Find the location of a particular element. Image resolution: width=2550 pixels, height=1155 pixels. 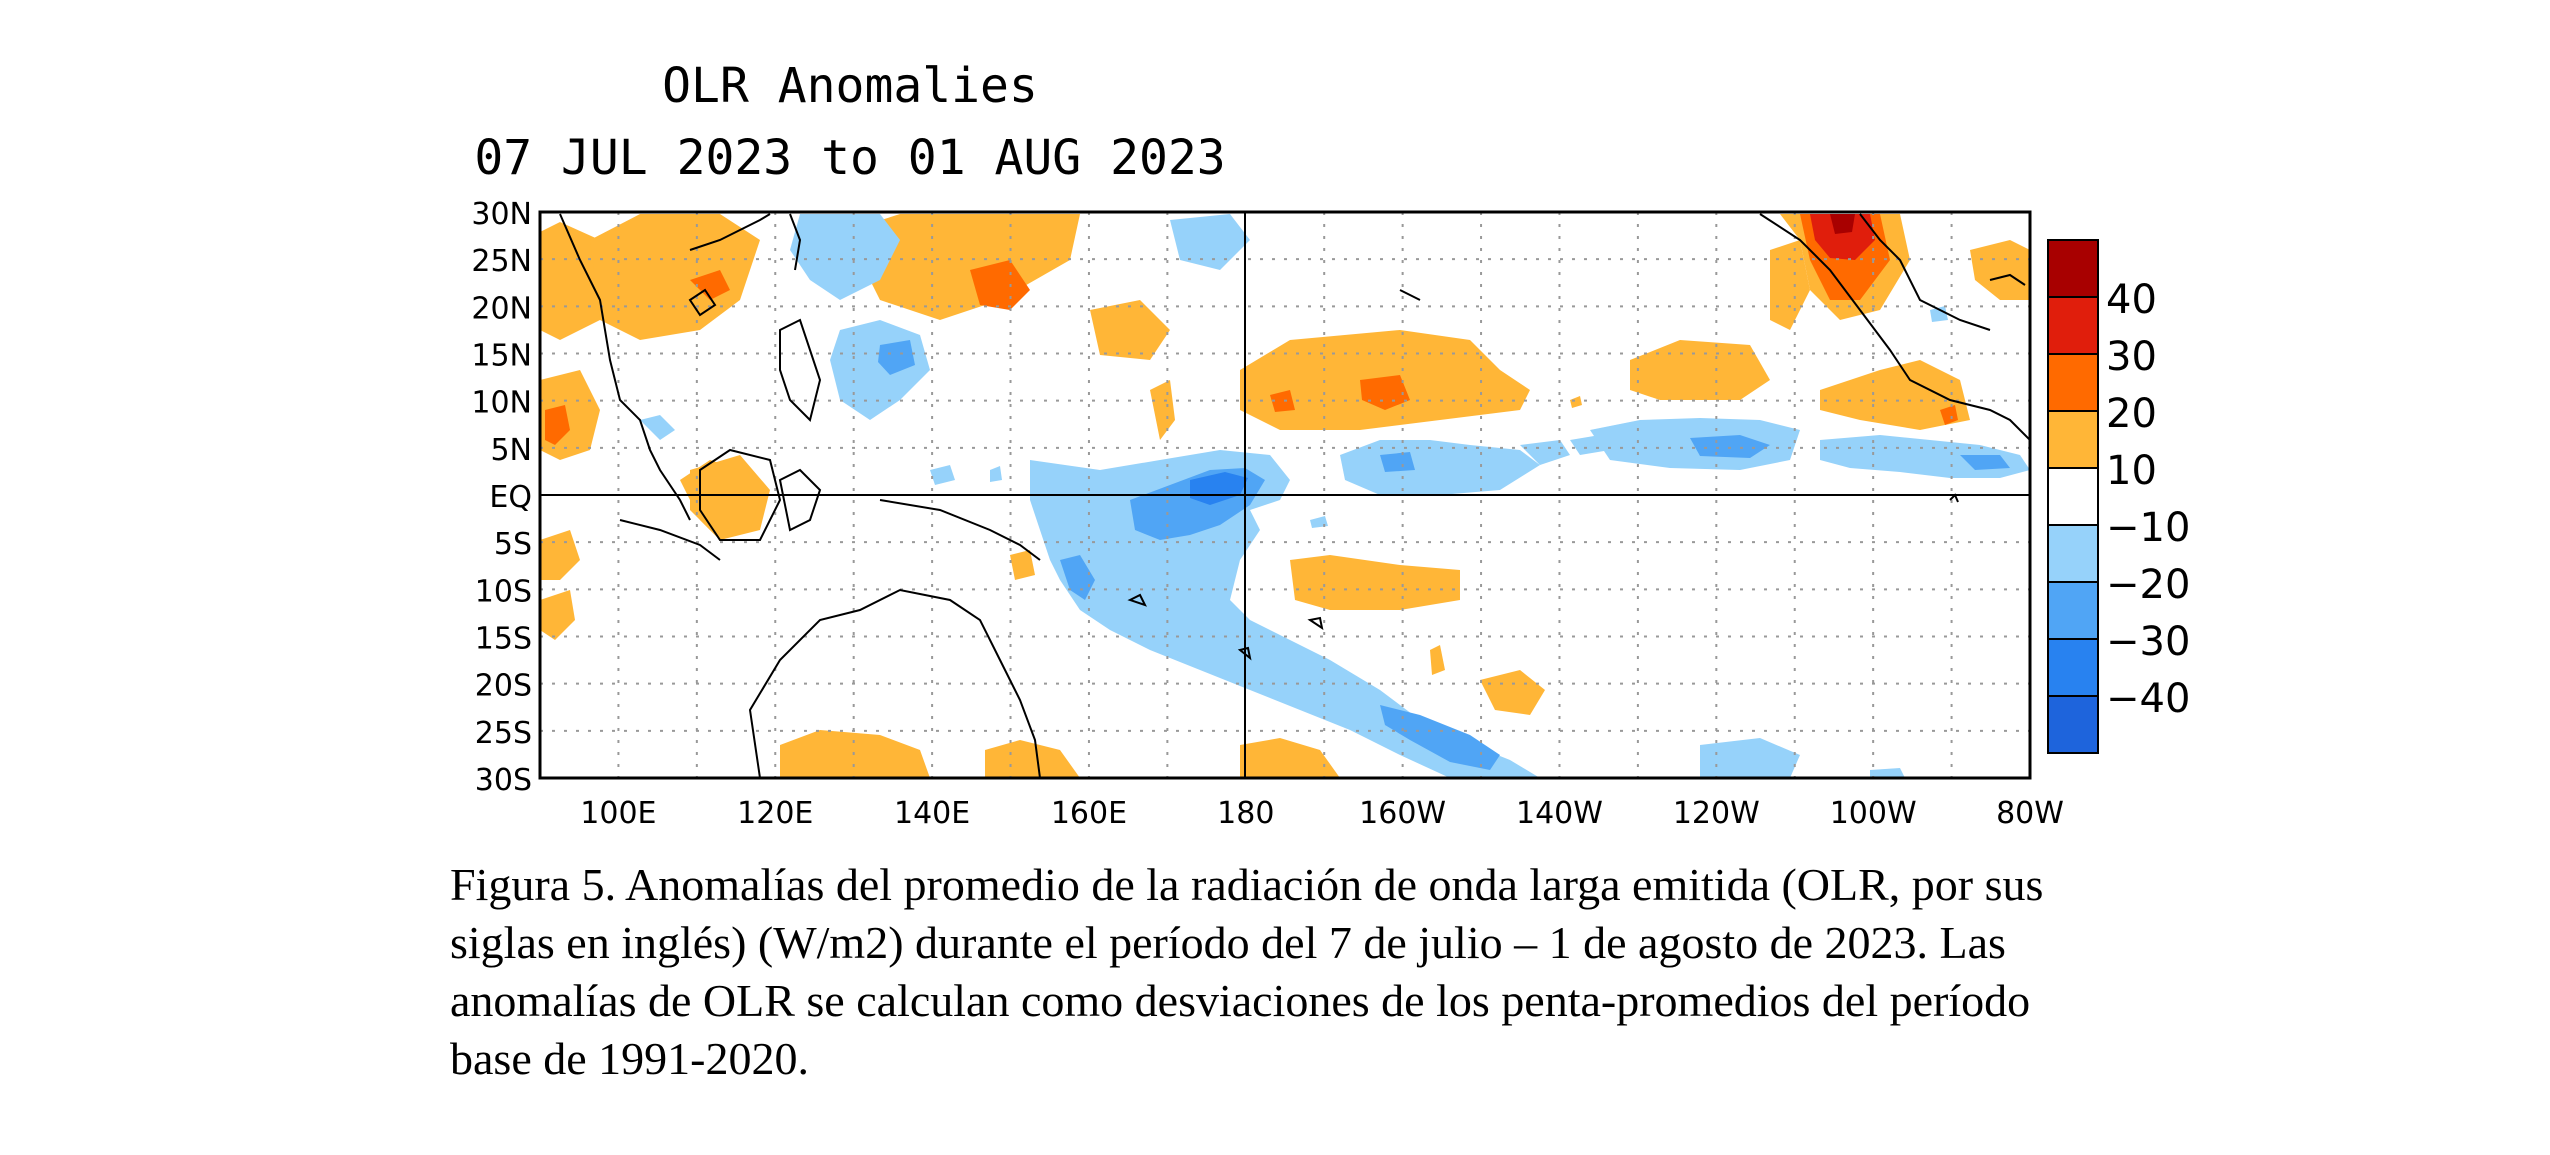

coastline-java is located at coordinates (670, 540).